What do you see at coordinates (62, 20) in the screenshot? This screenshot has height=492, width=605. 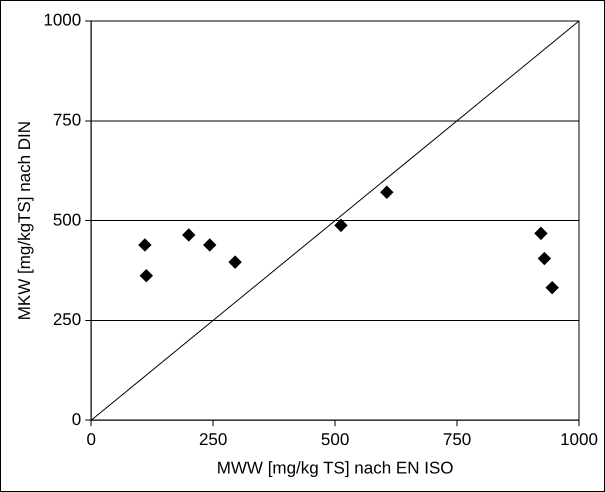 I see `y-tick-label: 1000` at bounding box center [62, 20].